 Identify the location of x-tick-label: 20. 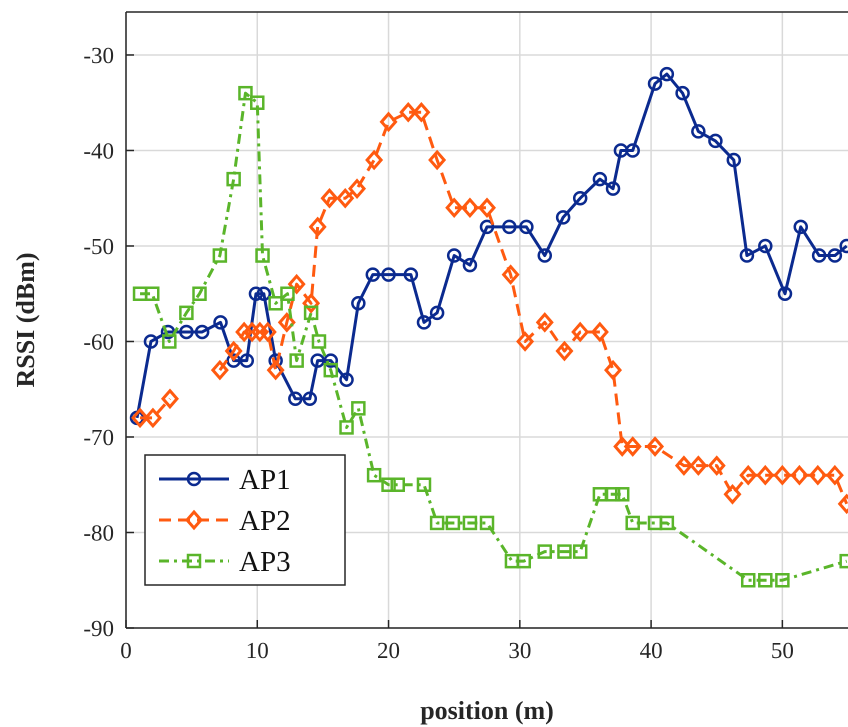
(388, 650).